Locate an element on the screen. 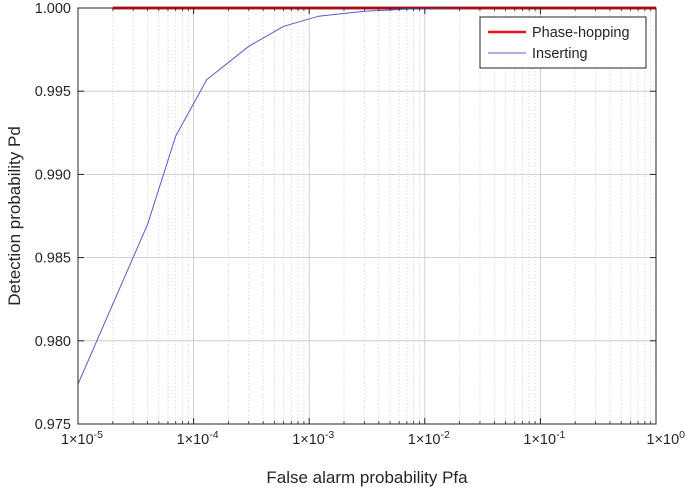  x-tick-label: 1×10⁻⁵ is located at coordinates (82, 438).